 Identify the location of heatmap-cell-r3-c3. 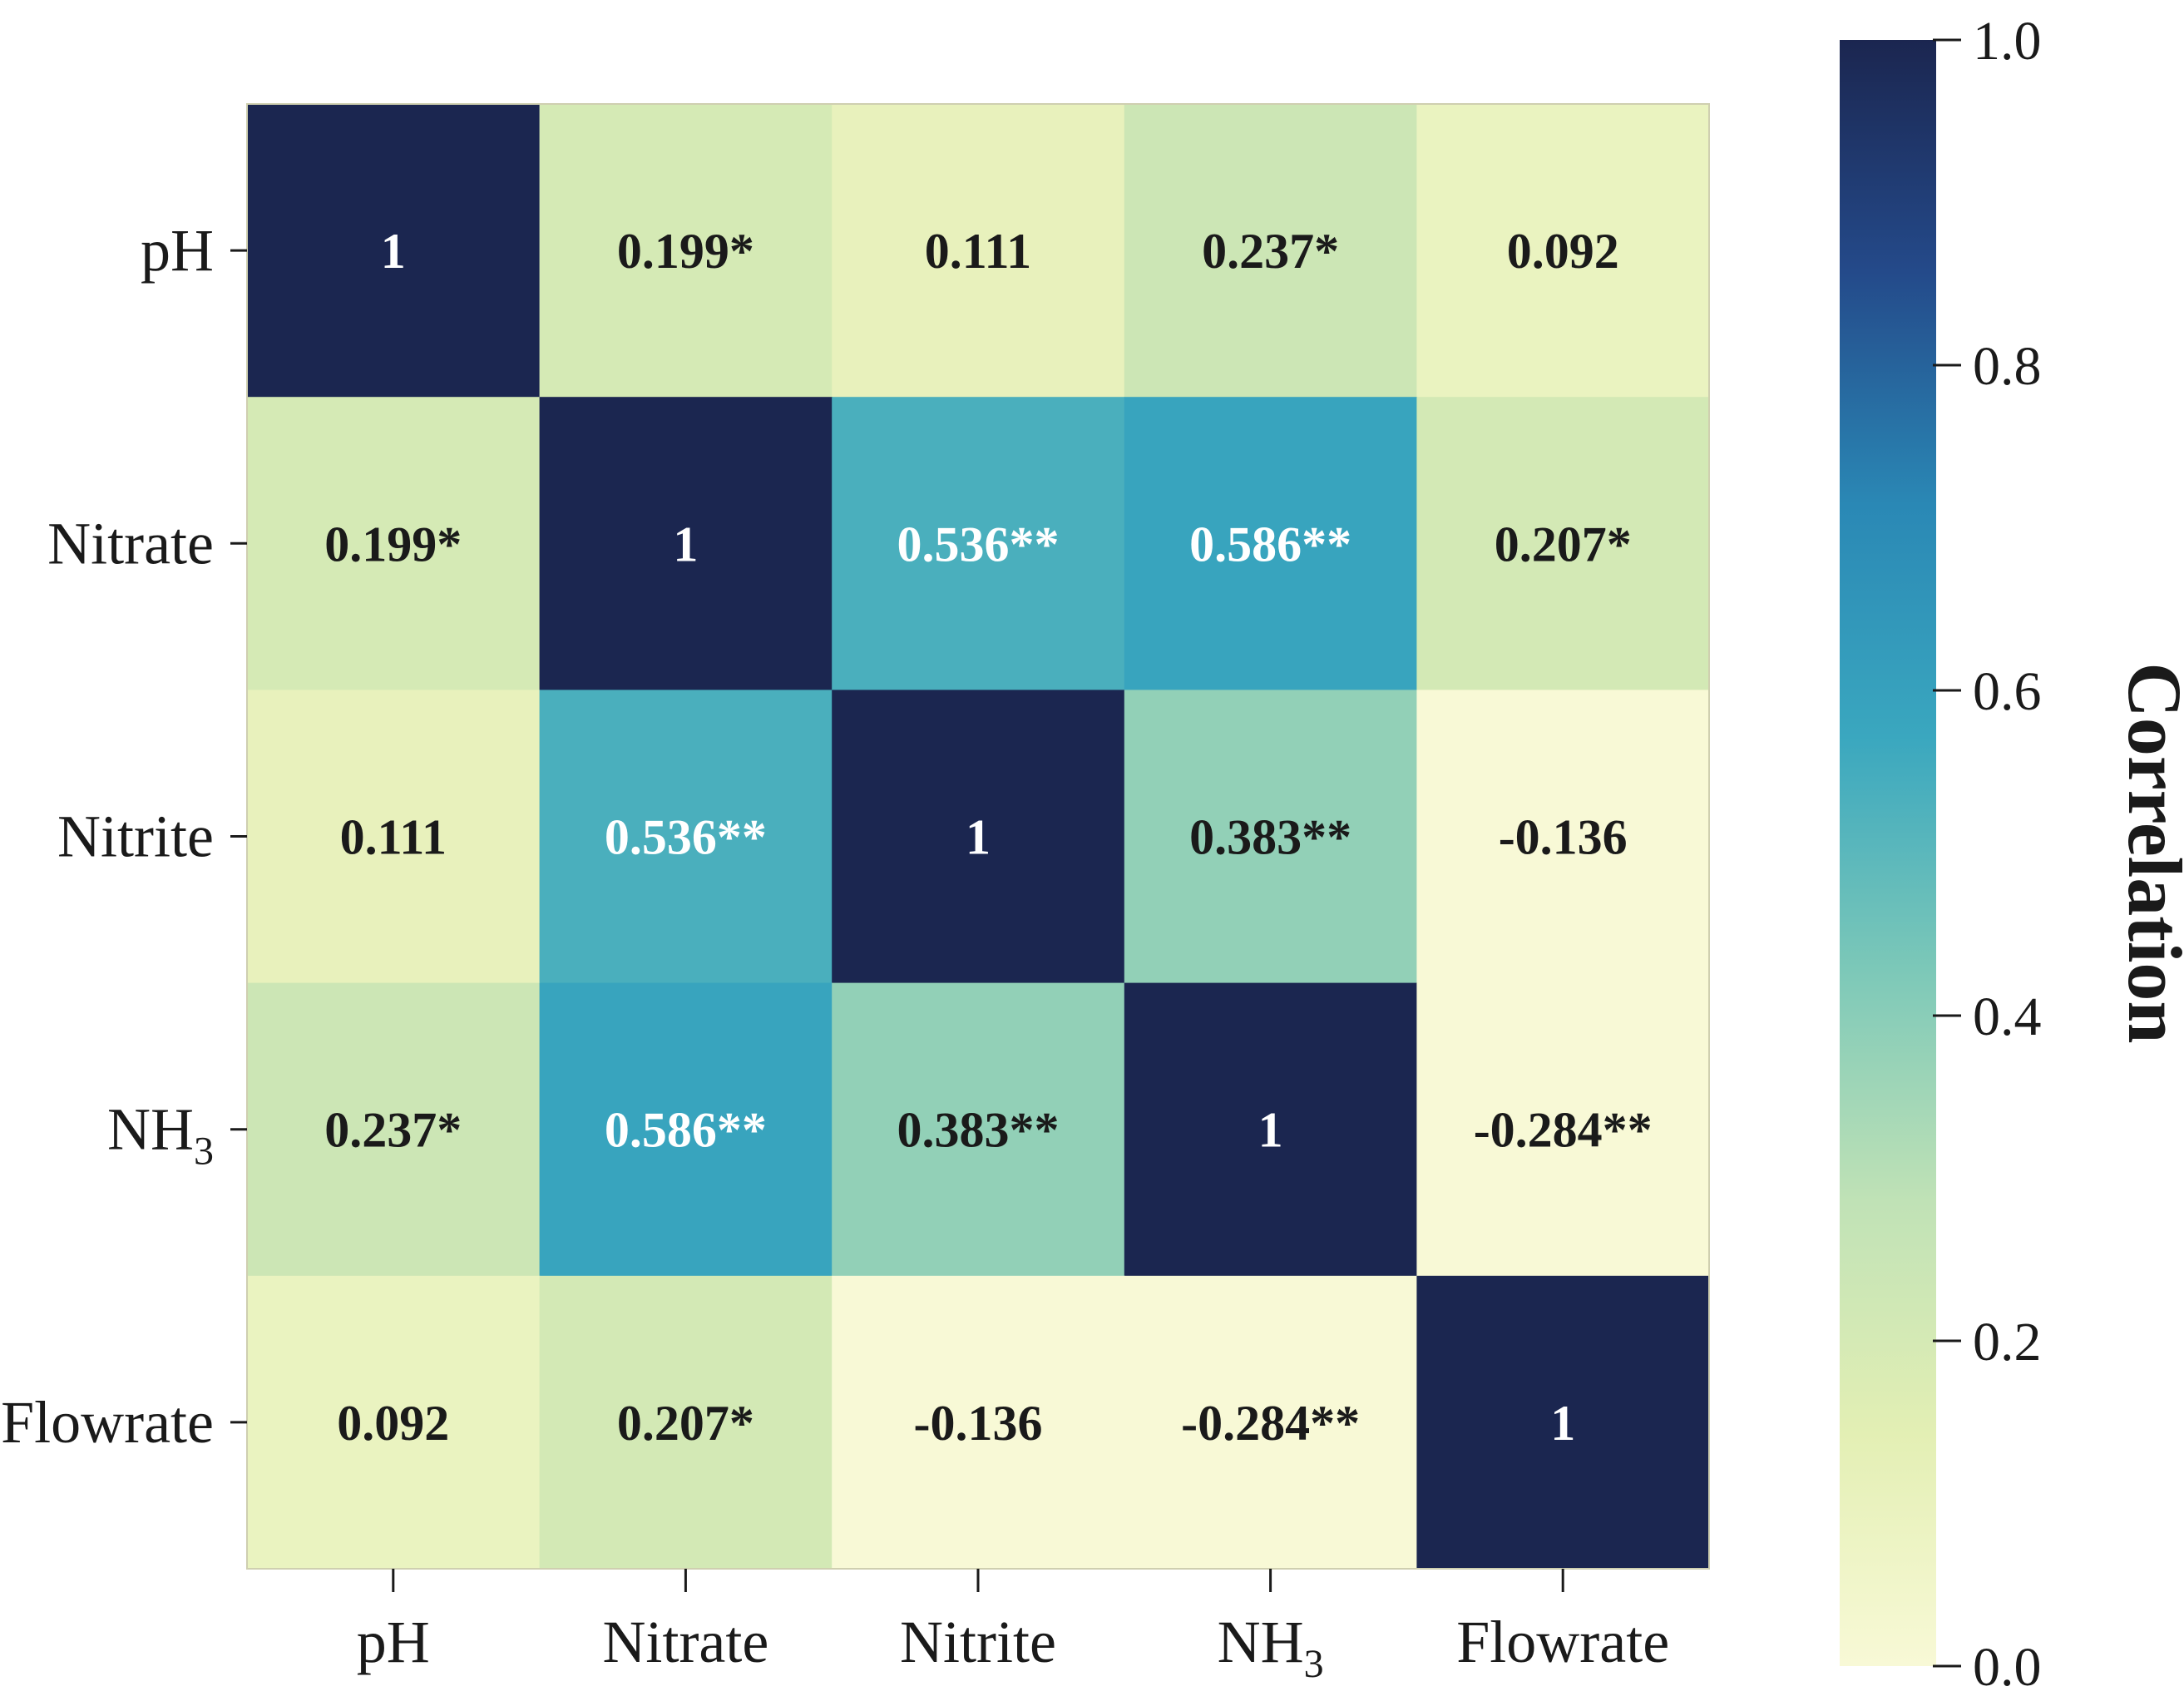
(1271, 1129).